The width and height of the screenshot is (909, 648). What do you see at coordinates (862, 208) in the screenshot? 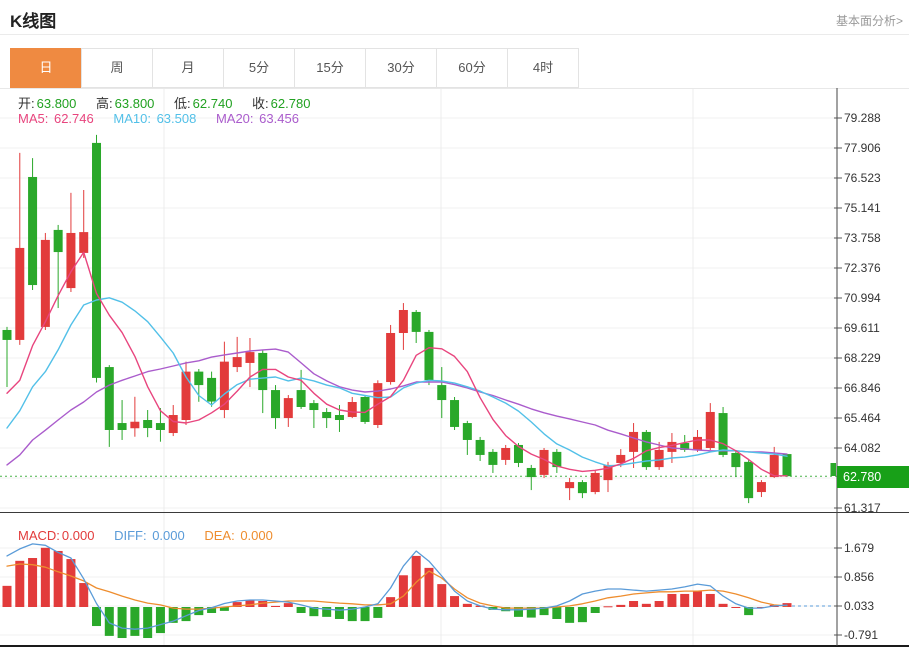
I see `y-axis-label: 75.141` at bounding box center [862, 208].